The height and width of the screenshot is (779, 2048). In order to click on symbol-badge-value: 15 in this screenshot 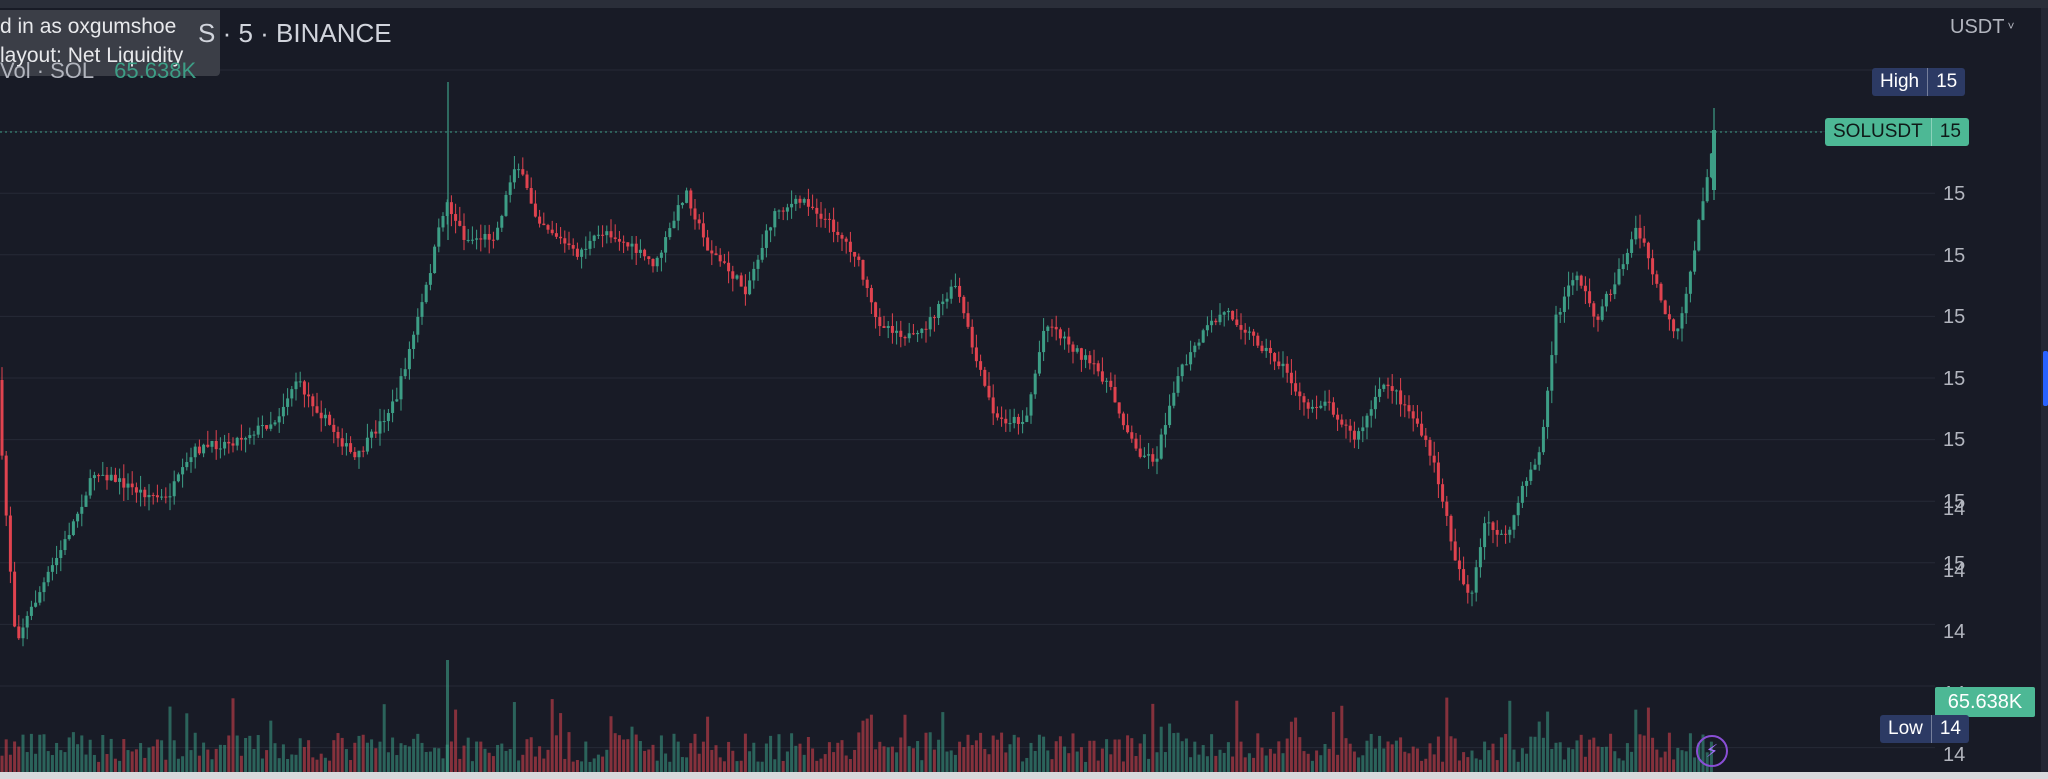, I will do `click(1949, 132)`.